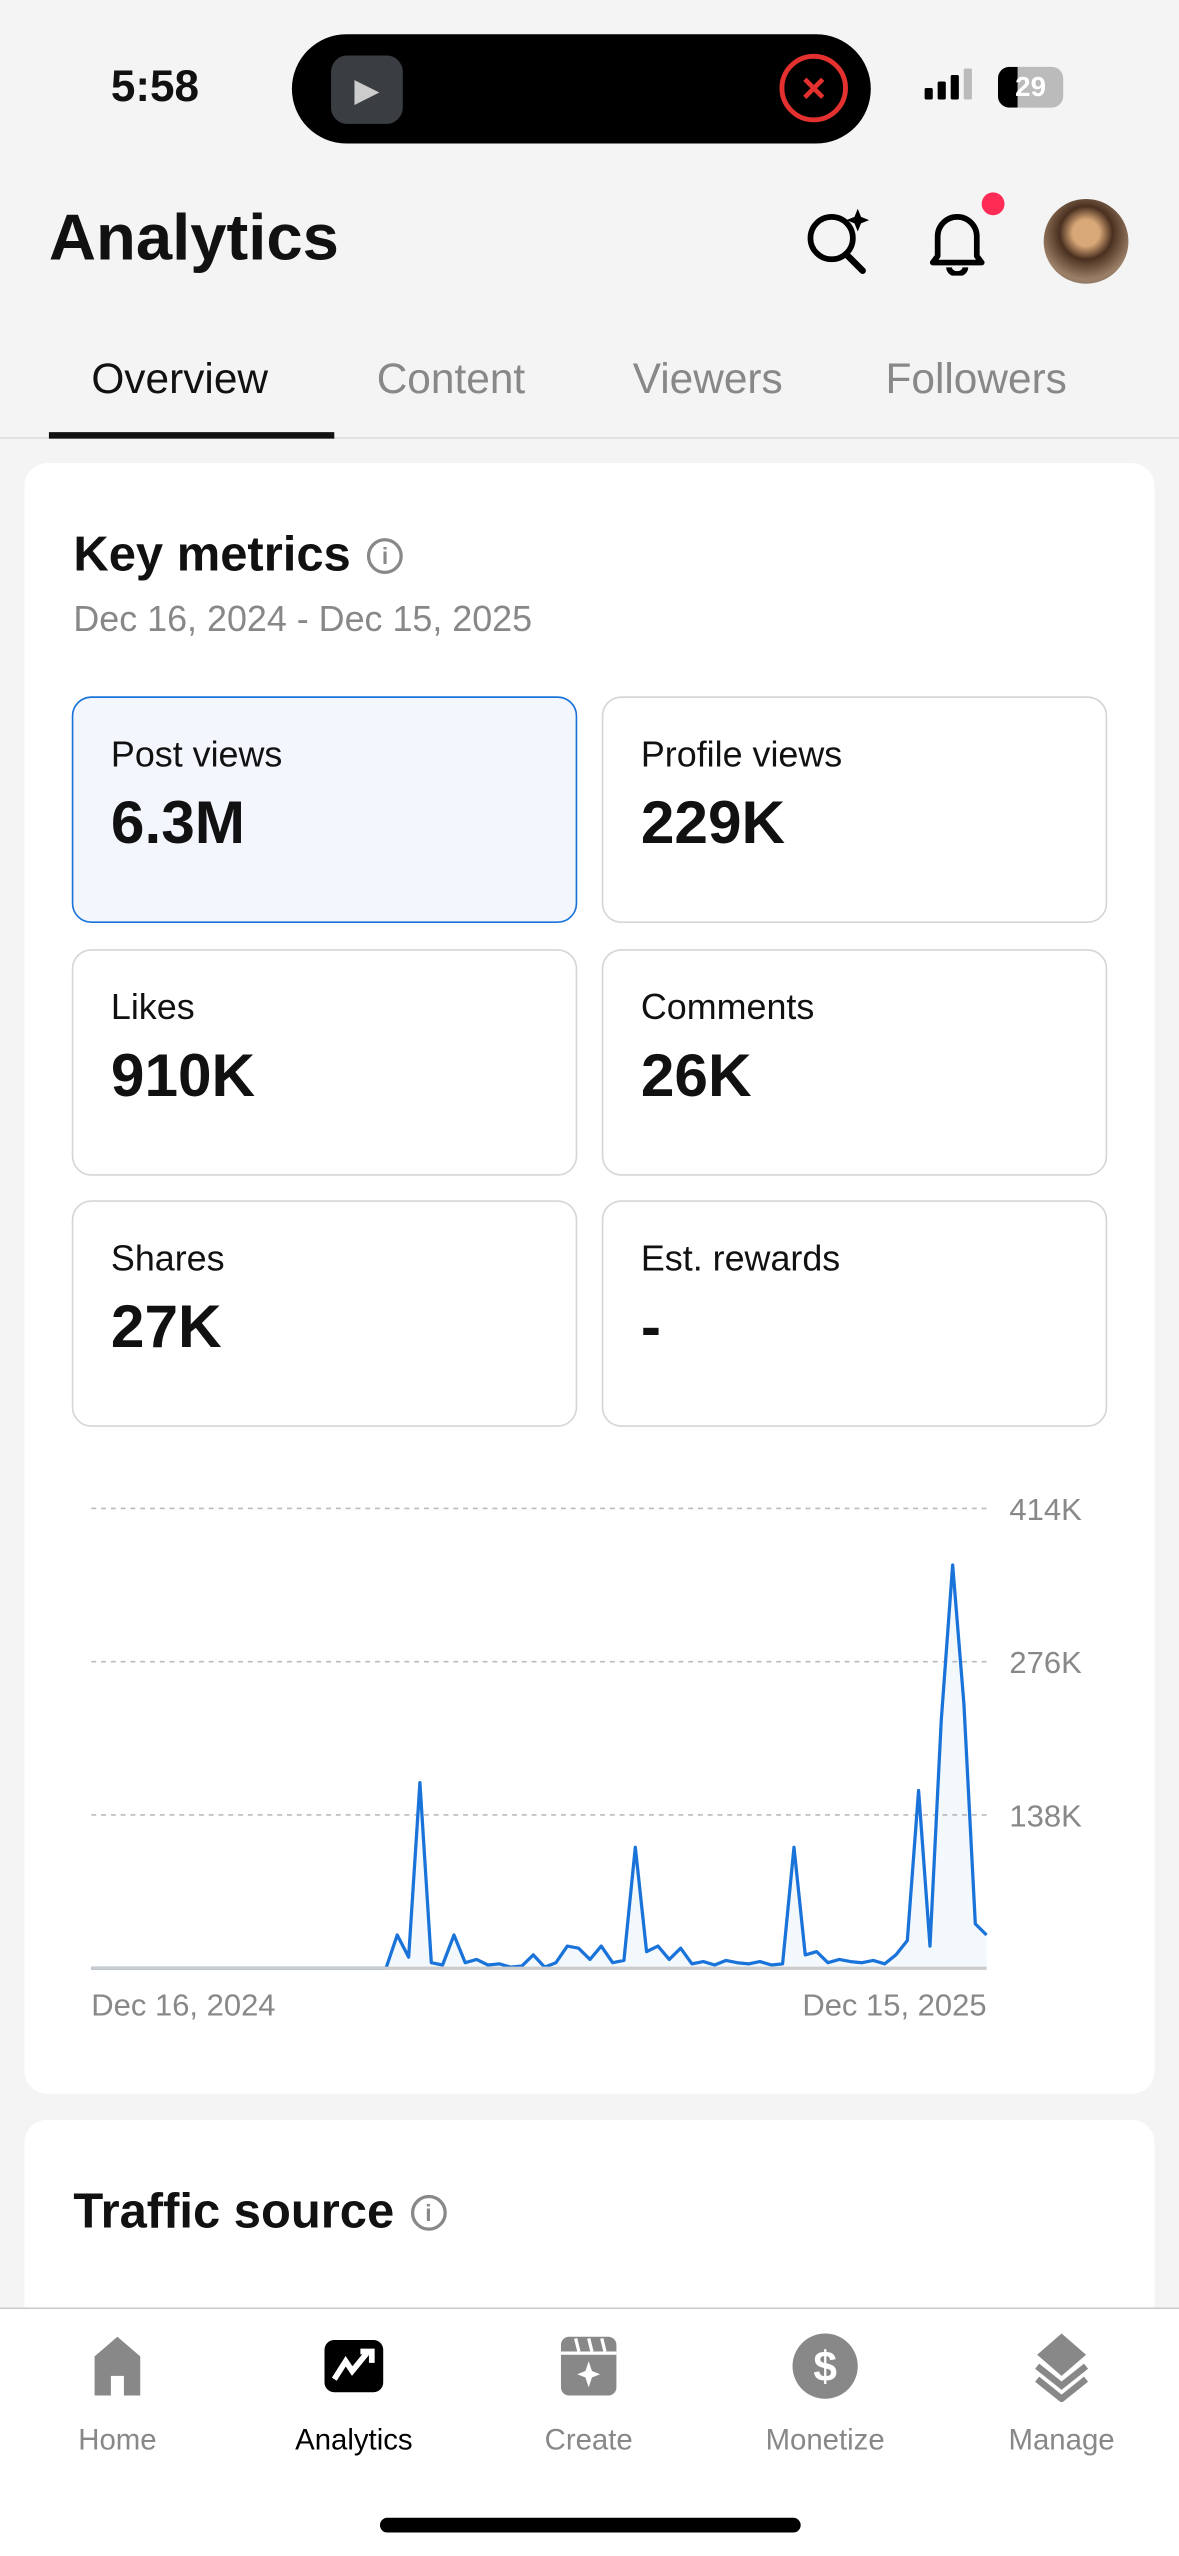 The width and height of the screenshot is (1179, 2556). Describe the element at coordinates (993, 204) in the screenshot. I see `notification-badge` at that location.